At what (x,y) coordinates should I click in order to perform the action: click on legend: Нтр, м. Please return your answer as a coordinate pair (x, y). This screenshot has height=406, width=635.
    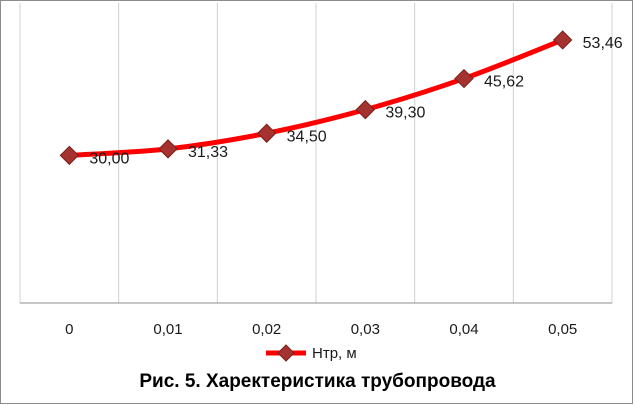
    Looking at the image, I should click on (311, 353).